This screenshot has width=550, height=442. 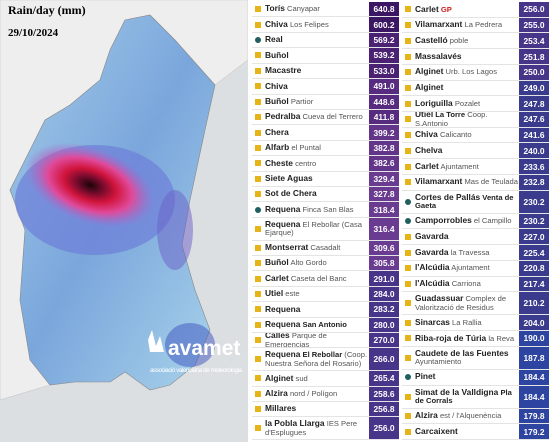 I want to click on station-row: Millares 256.8, so click(x=325, y=409).